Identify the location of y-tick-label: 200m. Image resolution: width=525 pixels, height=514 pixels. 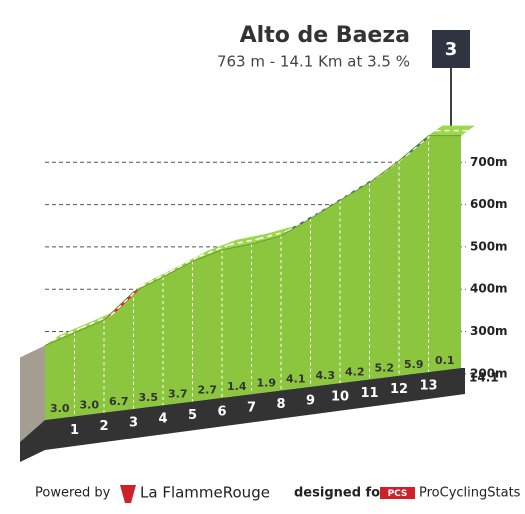
(489, 373).